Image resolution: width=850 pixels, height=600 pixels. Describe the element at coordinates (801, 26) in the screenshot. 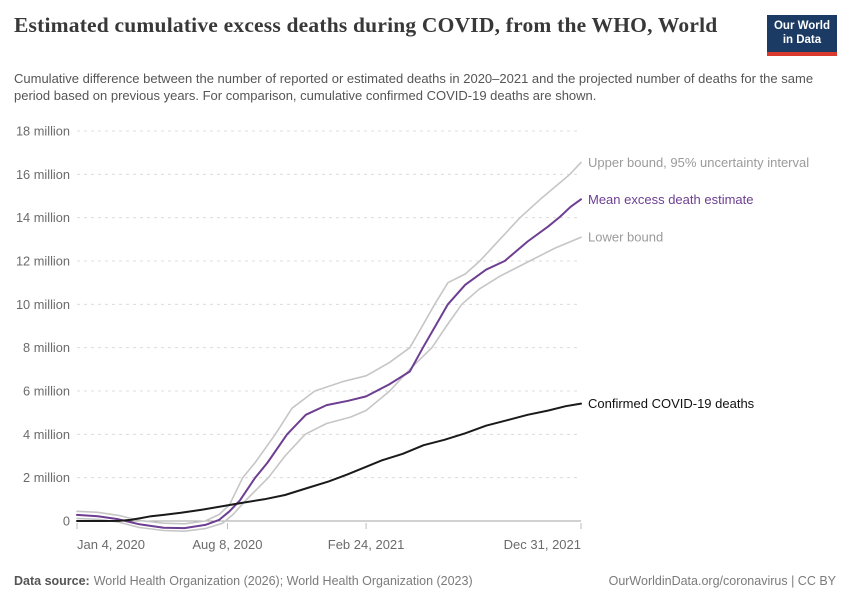

I see `owid-logo-line1: Our World` at that location.